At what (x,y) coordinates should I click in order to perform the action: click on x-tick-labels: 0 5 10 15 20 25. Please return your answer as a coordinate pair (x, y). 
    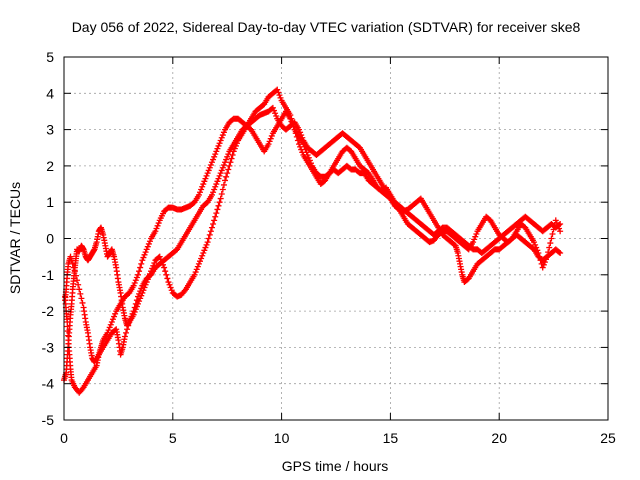
    Looking at the image, I should click on (338, 438).